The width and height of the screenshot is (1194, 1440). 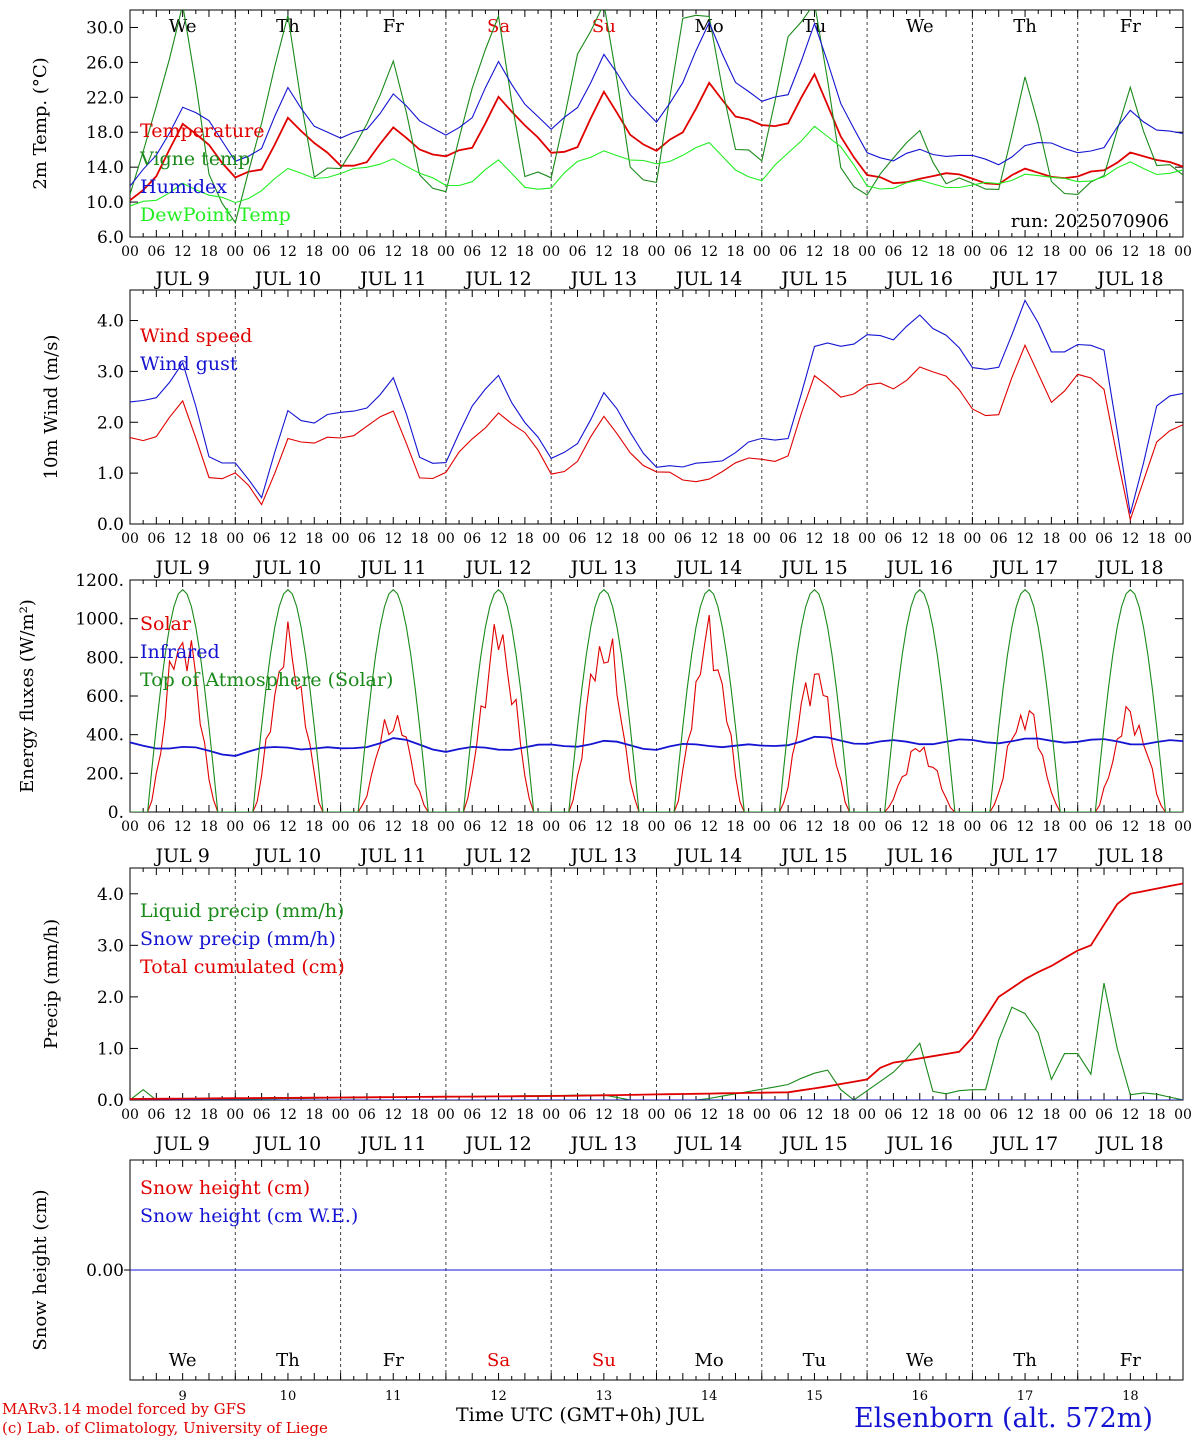 What do you see at coordinates (708, 1144) in the screenshot?
I see `date-label: JUL 14` at bounding box center [708, 1144].